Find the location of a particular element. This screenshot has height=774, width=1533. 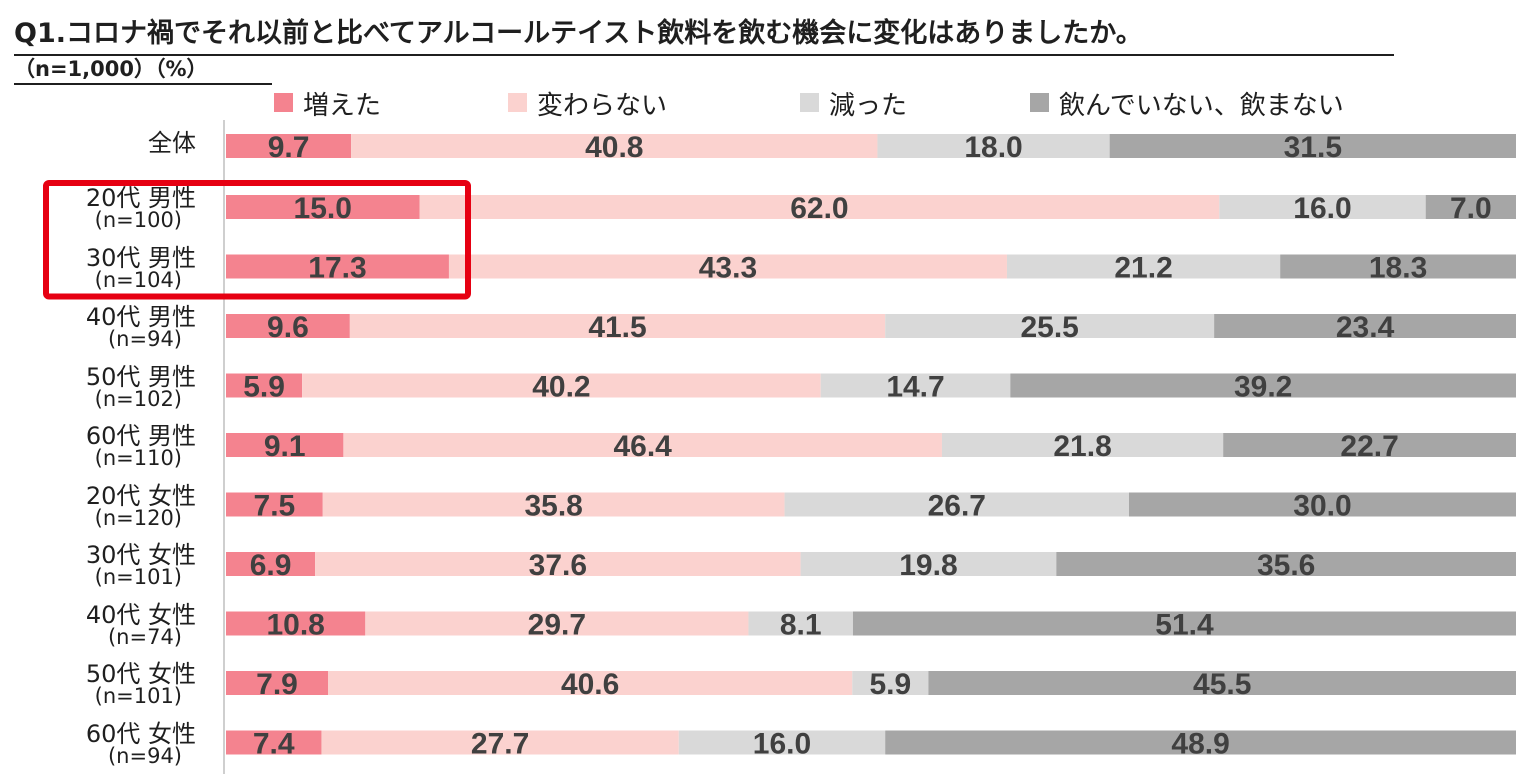

category-name: 40代 男性 is located at coordinates (140, 317).